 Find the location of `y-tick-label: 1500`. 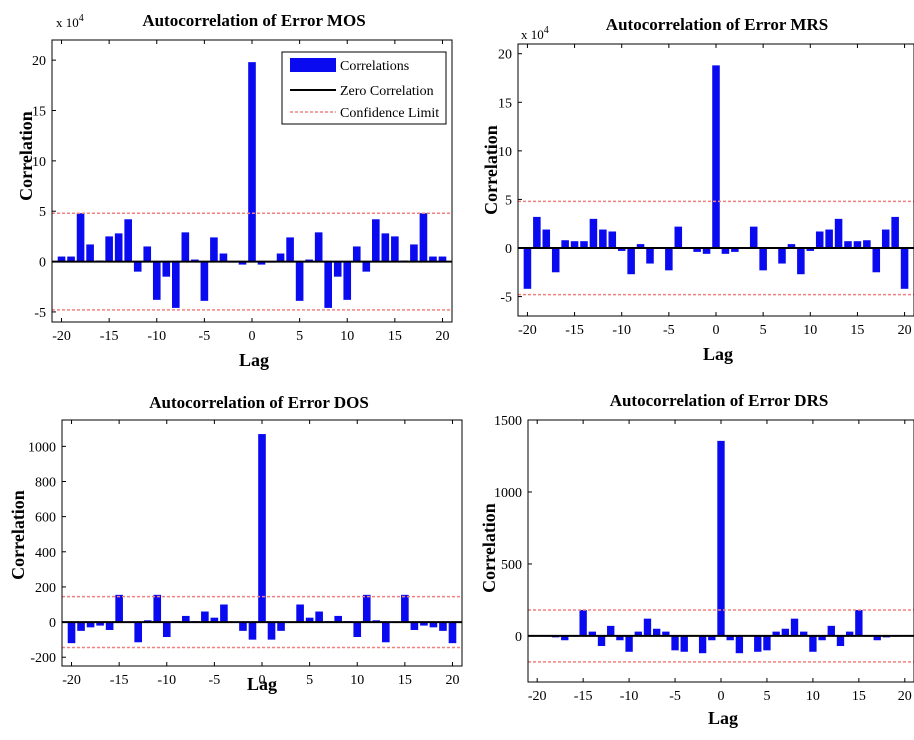

y-tick-label: 1500 is located at coordinates (508, 421).